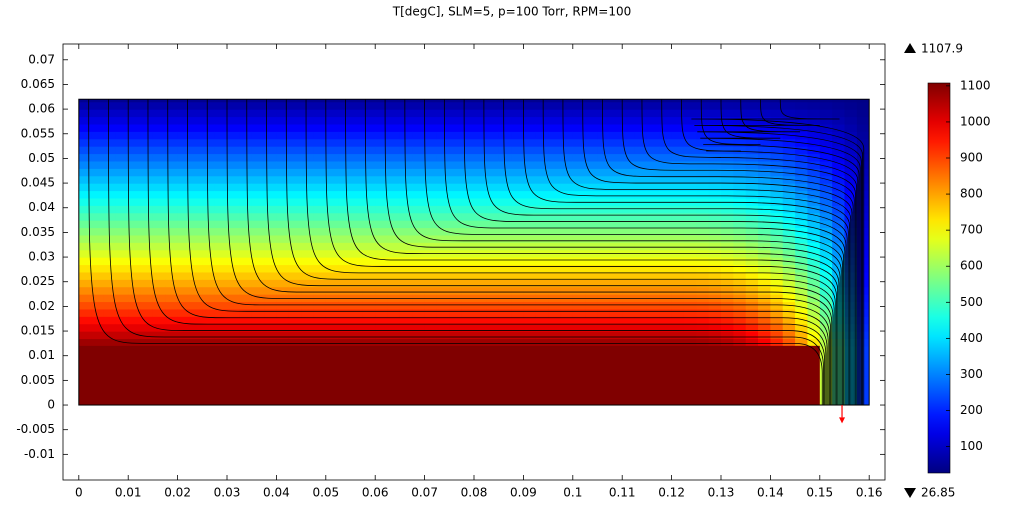  Describe the element at coordinates (770, 493) in the screenshot. I see `x-tick-label: 0.14` at that location.